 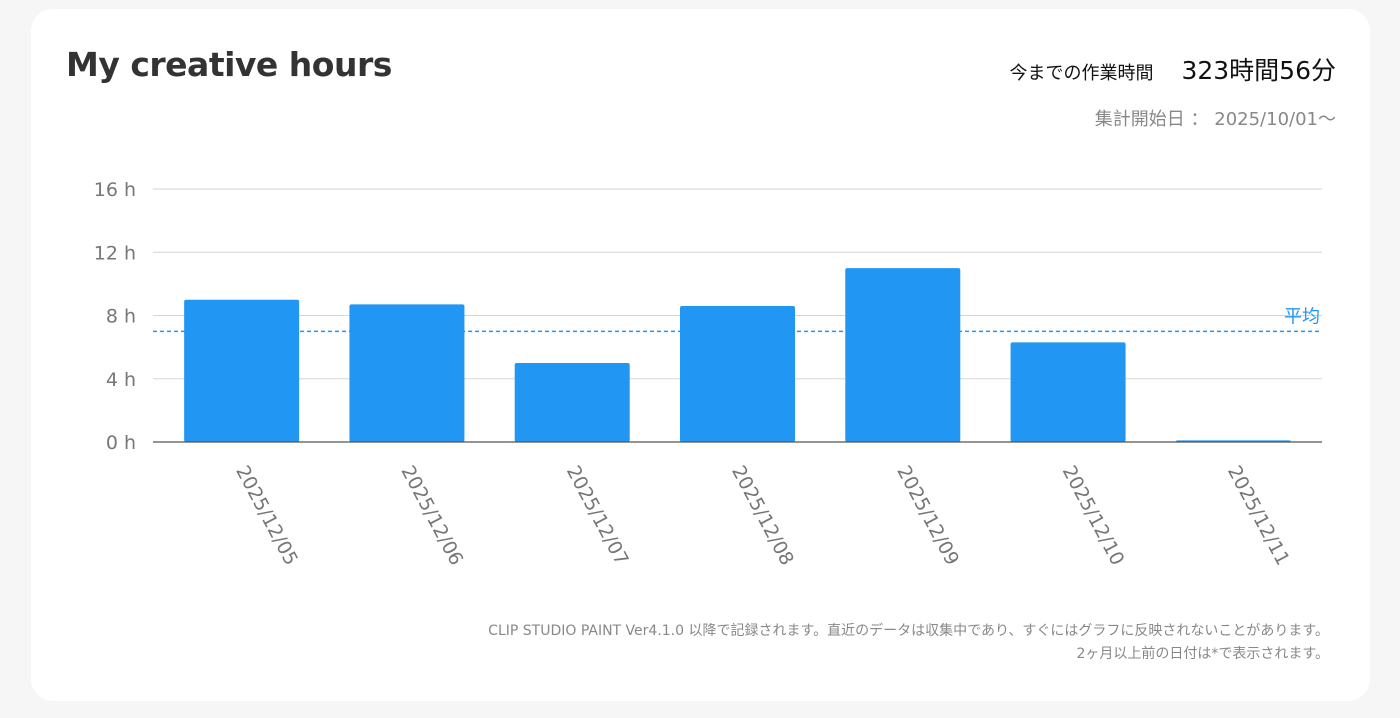 I want to click on x-tick-label: 2025/12/08, so click(x=762, y=515).